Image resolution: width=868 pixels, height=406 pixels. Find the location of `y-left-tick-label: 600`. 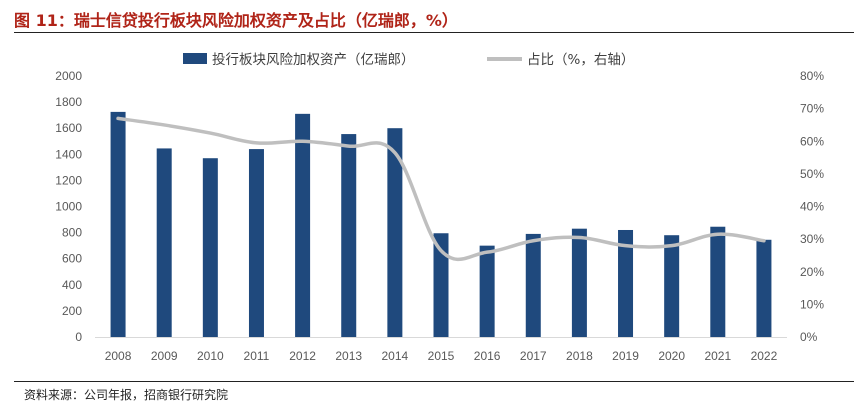

y-left-tick-label: 600 is located at coordinates (72, 259).